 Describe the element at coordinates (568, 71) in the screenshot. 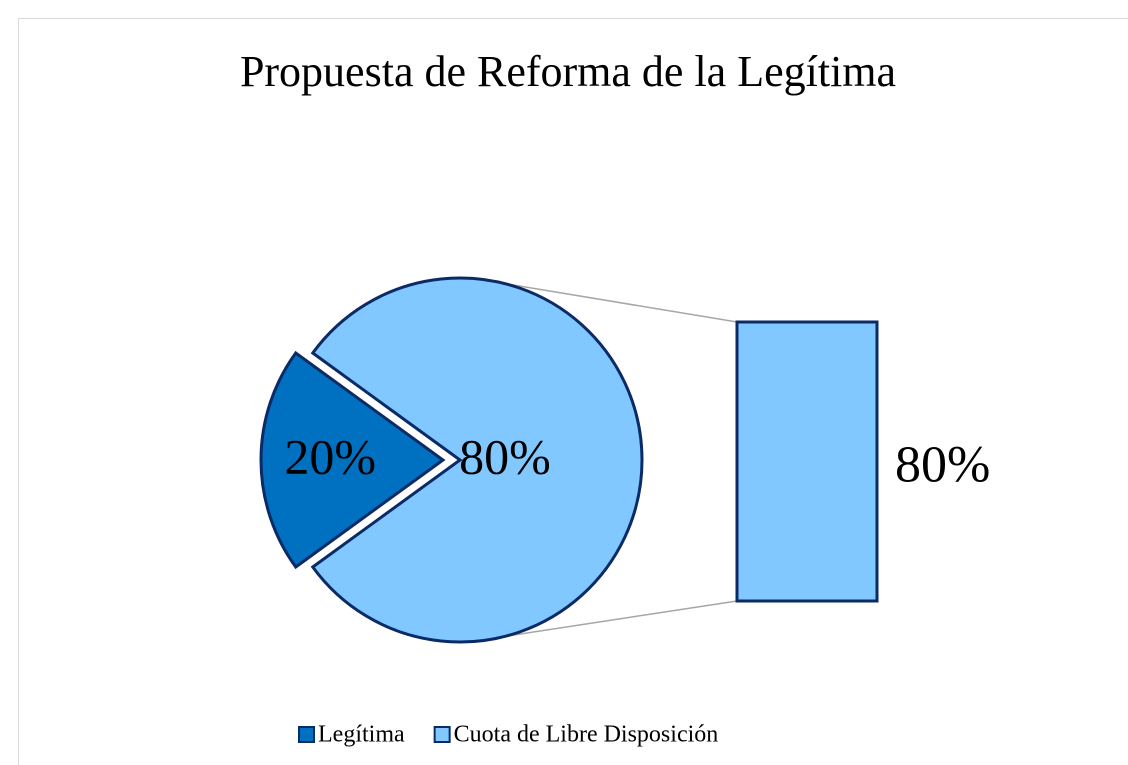

I see `chart-title: Propuesta de Reforma de la Legítima` at that location.